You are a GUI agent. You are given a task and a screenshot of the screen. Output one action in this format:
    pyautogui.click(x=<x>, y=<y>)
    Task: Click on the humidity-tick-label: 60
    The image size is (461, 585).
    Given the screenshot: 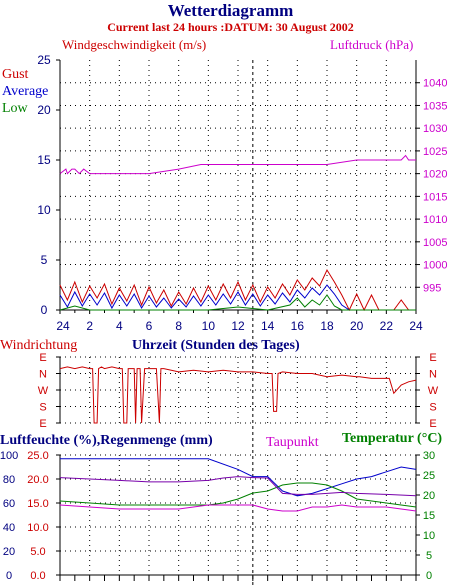 What is the action you would take?
    pyautogui.click(x=9, y=504)
    